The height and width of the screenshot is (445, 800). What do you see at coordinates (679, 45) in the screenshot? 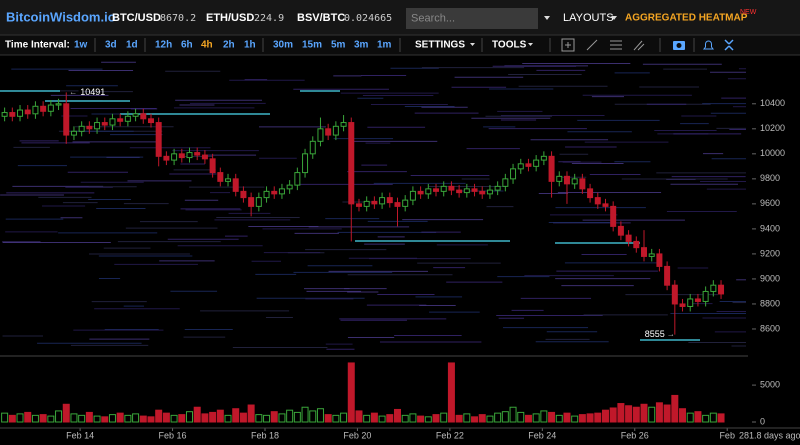
I see `camera-lens` at bounding box center [679, 45].